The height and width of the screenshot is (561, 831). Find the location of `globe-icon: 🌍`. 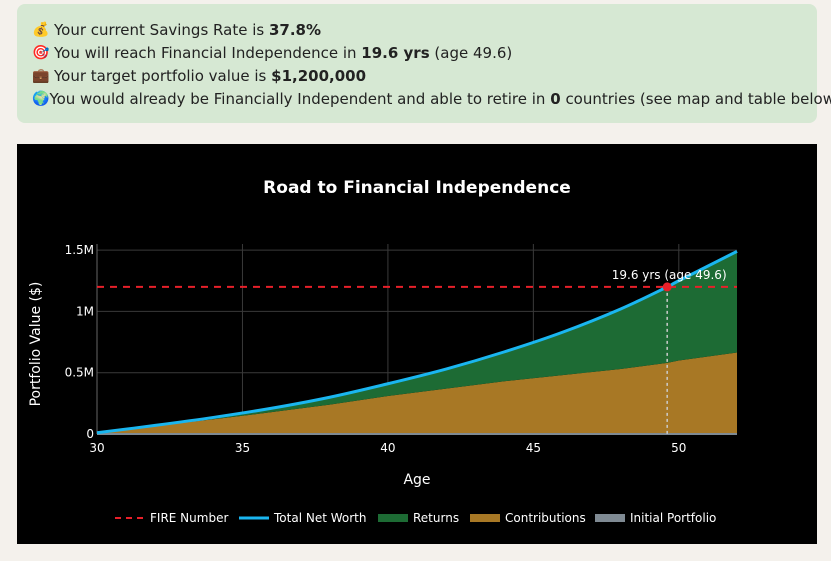

globe-icon: 🌍 is located at coordinates (41, 99).